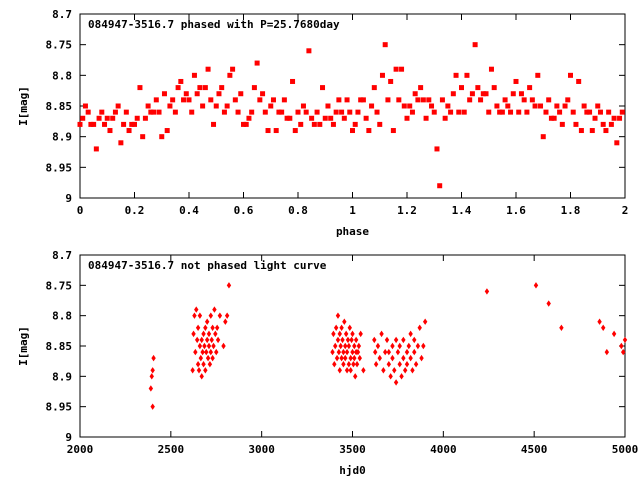 Image resolution: width=640 pixels, height=480 pixels. What do you see at coordinates (62, 137) in the screenshot?
I see `y-tick-label: 8.9` at bounding box center [62, 137].